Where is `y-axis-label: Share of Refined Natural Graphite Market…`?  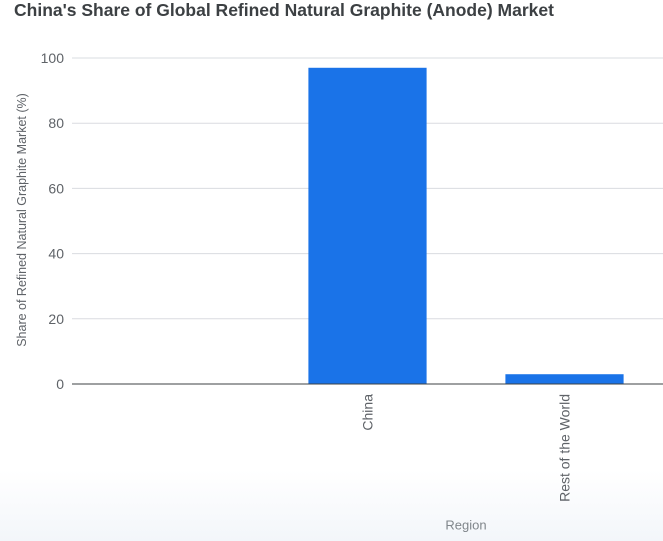
y-axis-label: Share of Refined Natural Graphite Market… is located at coordinates (22, 220).